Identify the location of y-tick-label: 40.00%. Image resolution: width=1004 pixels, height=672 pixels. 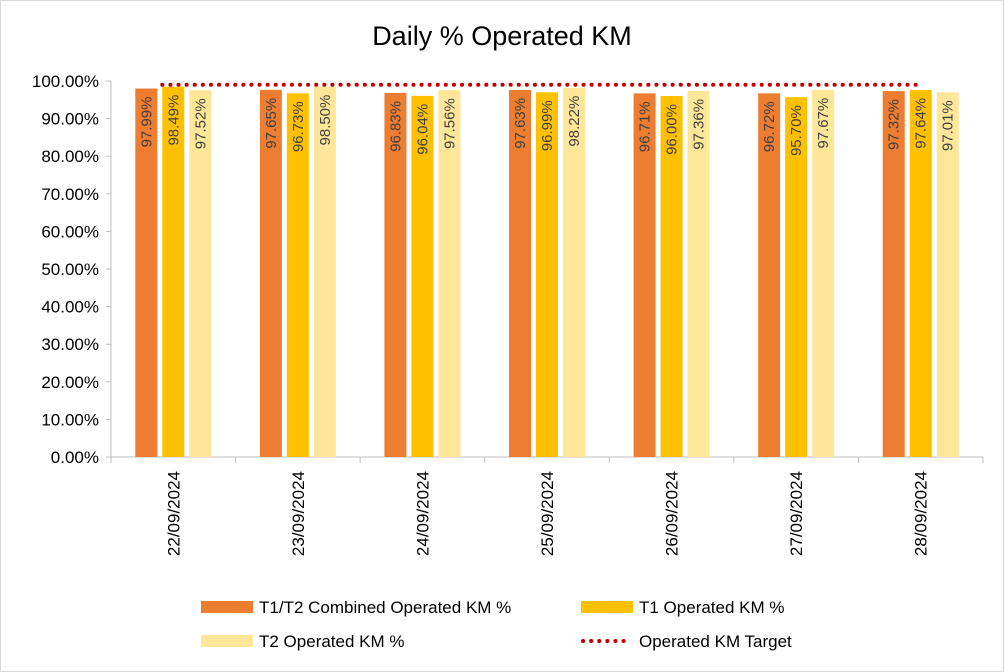
(70, 307).